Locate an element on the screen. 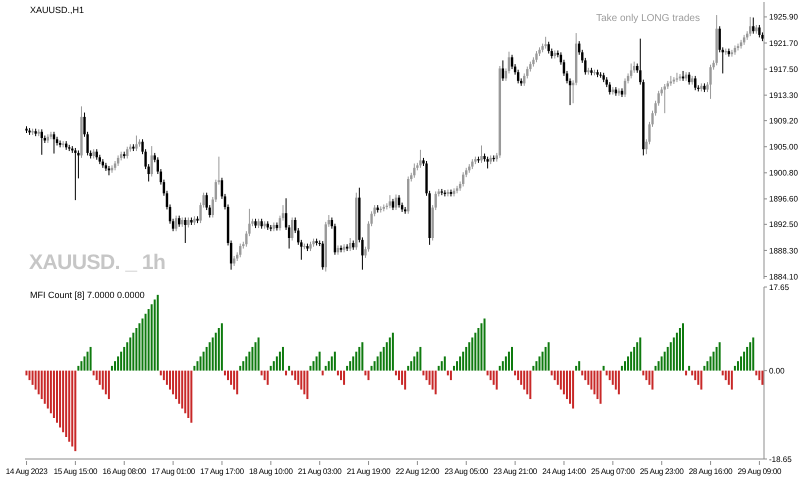  x-tick-label: 29 Aug 09:00 is located at coordinates (760, 471).